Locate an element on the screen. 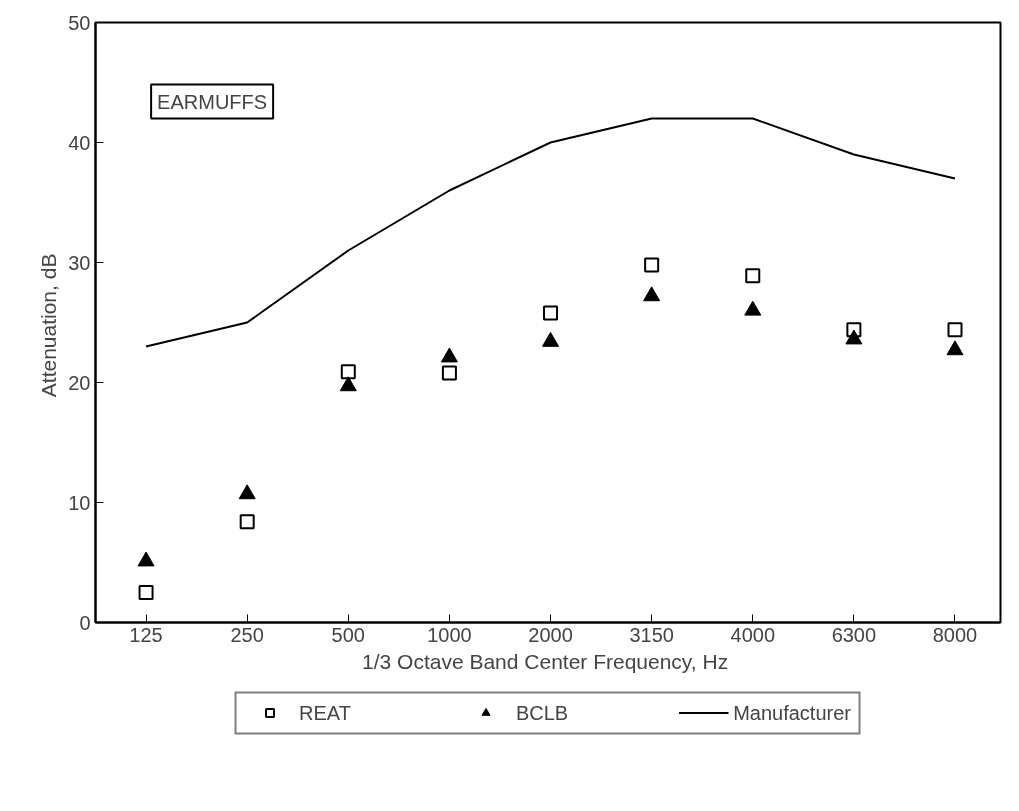 The height and width of the screenshot is (811, 1019). y-tick-label: 50 is located at coordinates (79, 22).